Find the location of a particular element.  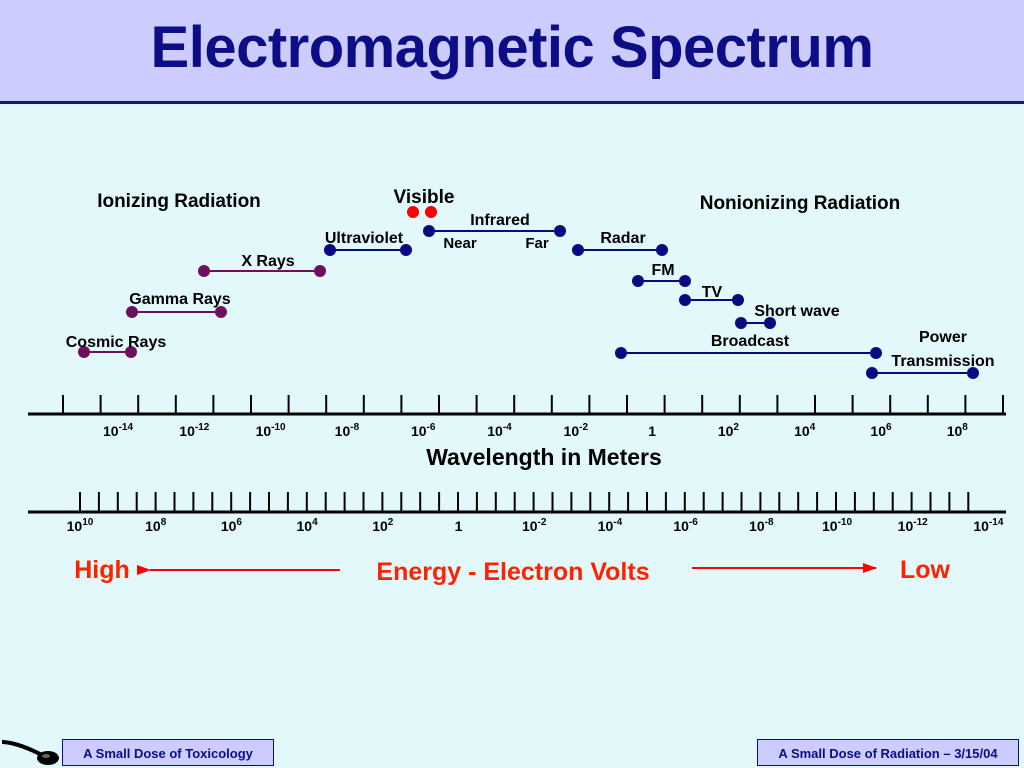

label-infrared: Infrared is located at coordinates (500, 220).